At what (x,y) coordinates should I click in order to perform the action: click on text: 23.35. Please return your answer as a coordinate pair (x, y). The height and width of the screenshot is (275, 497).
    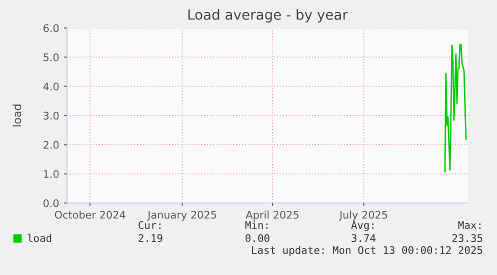
    Looking at the image, I should click on (467, 238).